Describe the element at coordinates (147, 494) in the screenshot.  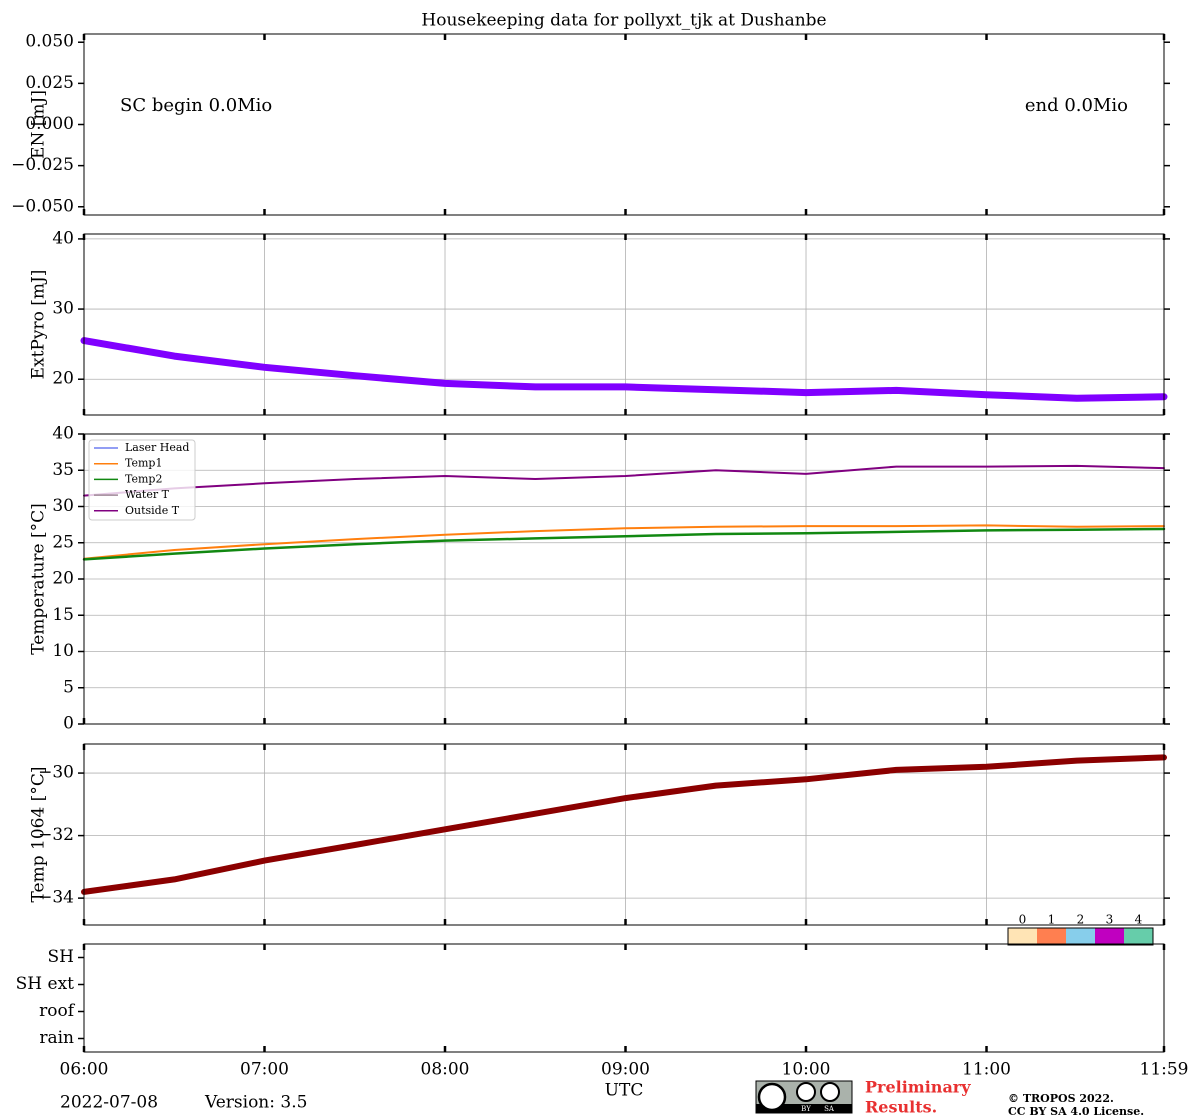
I see `legend-label: Water T` at that location.